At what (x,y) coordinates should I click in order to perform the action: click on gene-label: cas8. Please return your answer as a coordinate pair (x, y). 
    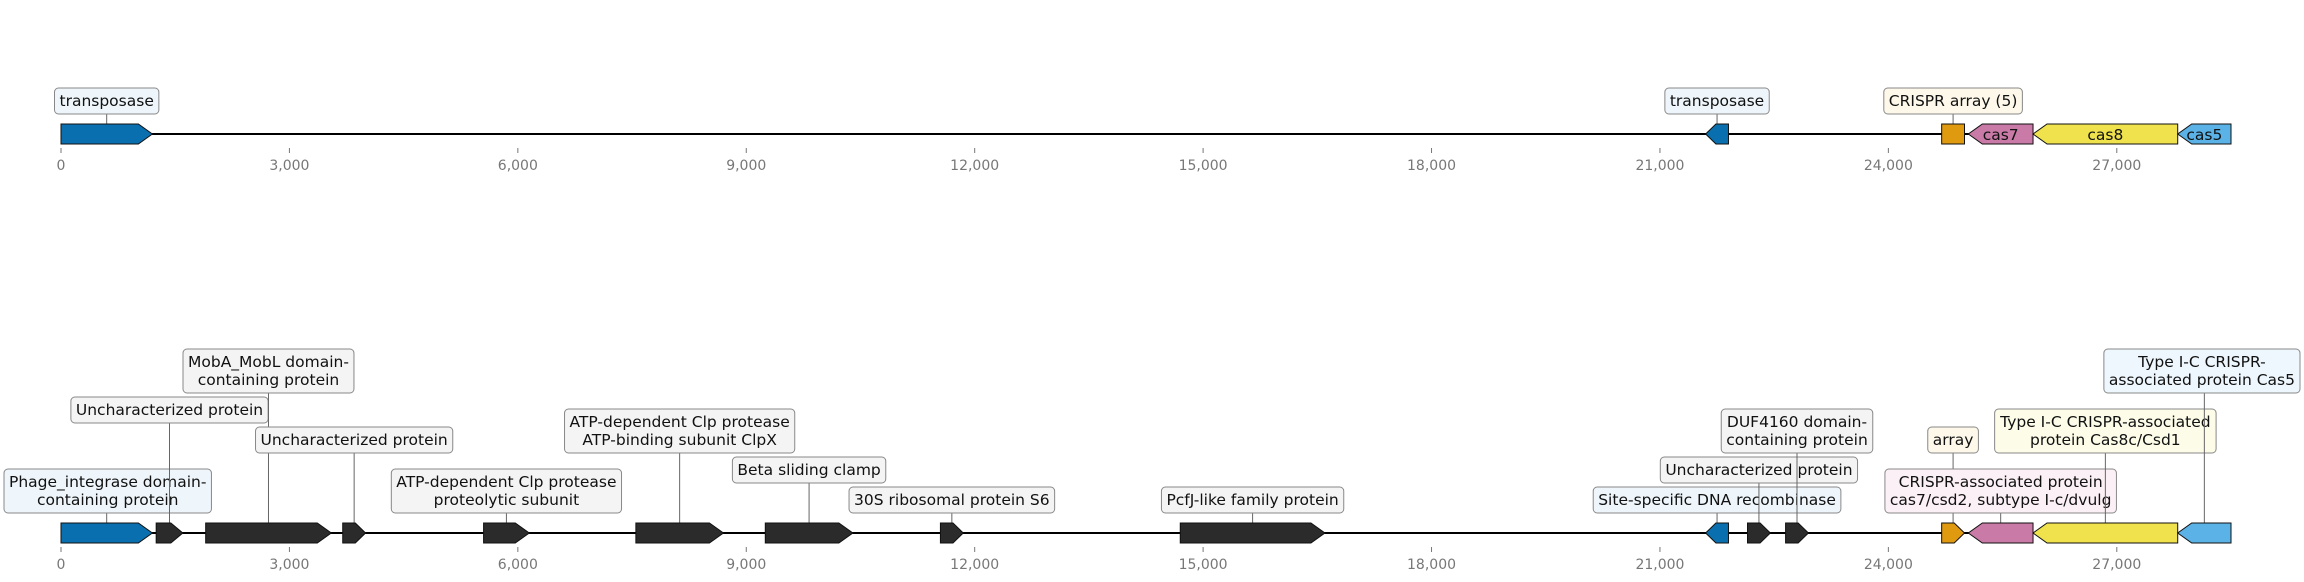
    Looking at the image, I should click on (2105, 135).